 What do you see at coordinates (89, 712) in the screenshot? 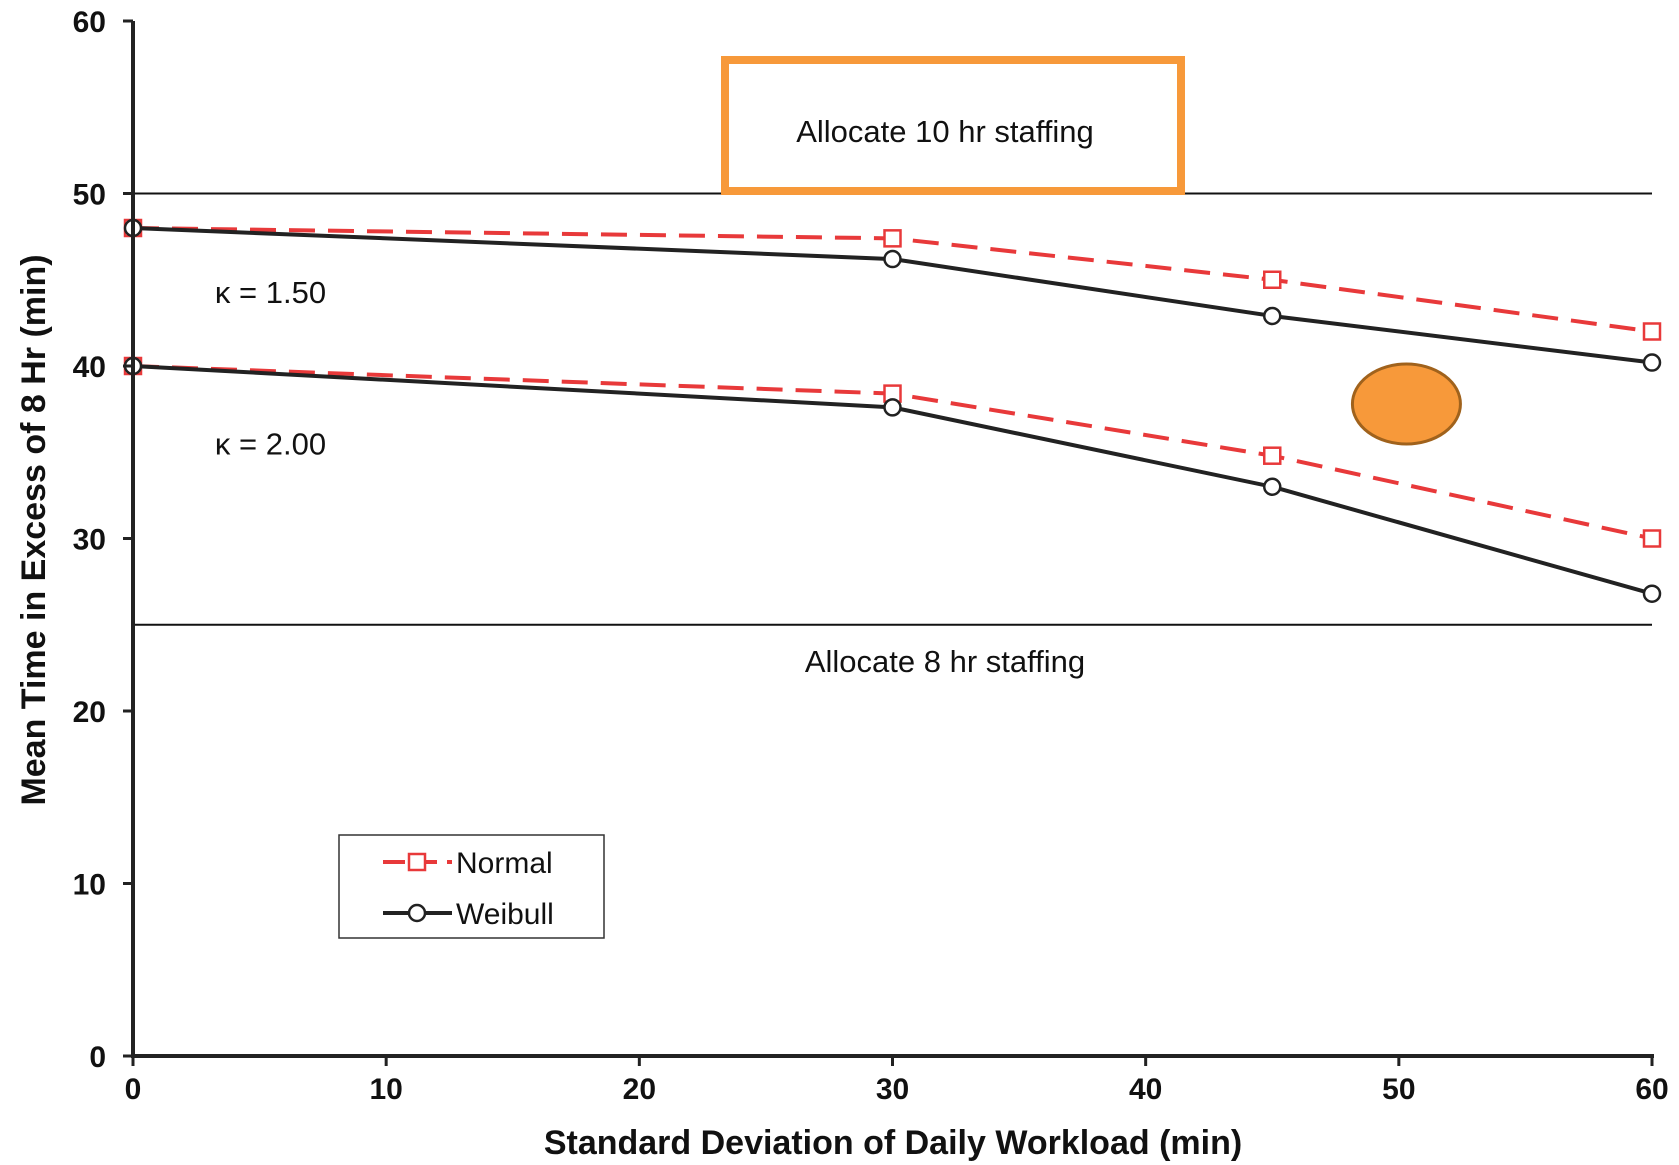
I see `y-tick-label: 20` at bounding box center [89, 712].